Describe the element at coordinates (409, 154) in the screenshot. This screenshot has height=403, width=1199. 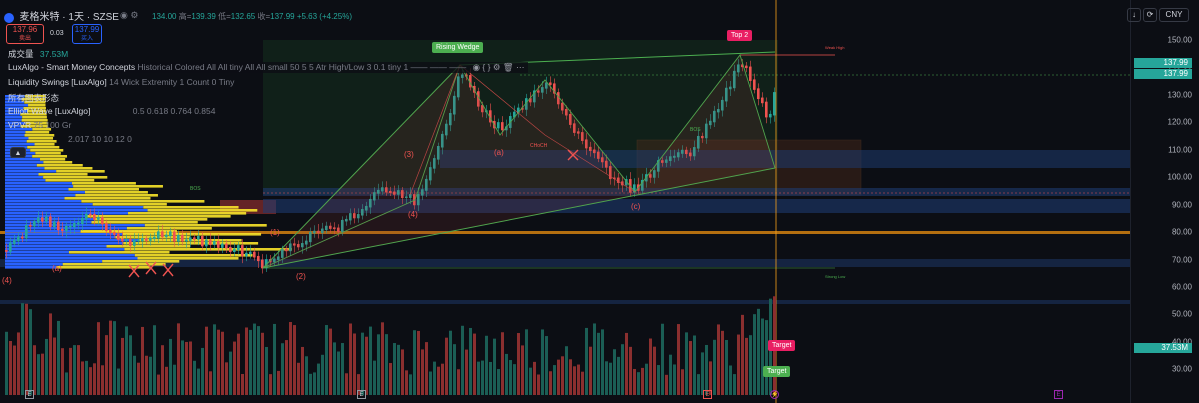
I see `wave-label-3: (3)` at that location.